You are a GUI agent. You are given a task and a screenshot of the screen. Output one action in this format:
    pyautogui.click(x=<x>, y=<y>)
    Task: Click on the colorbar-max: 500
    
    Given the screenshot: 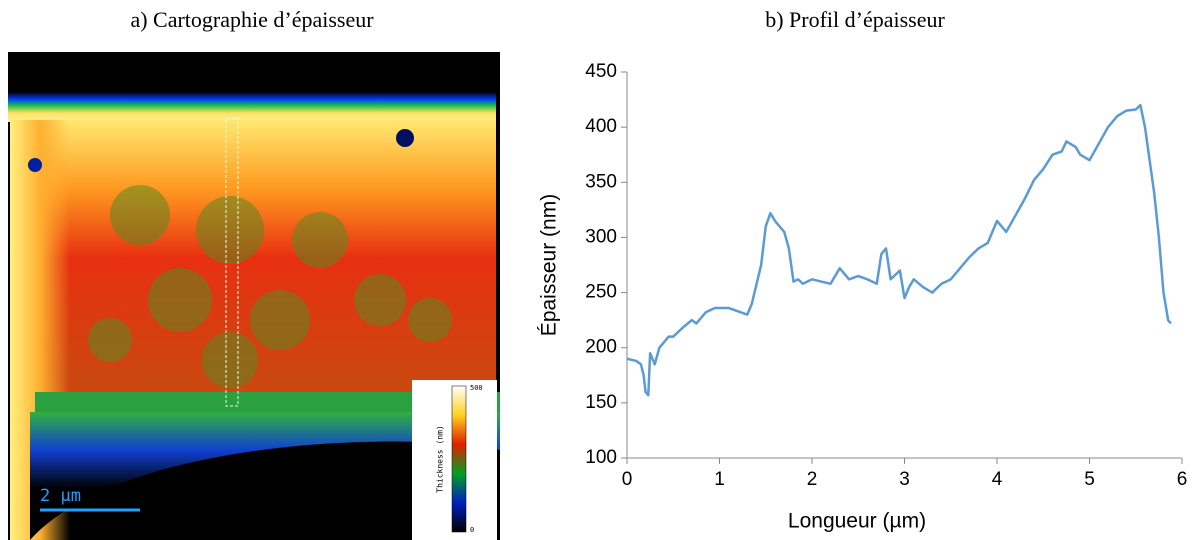 What is the action you would take?
    pyautogui.click(x=476, y=388)
    